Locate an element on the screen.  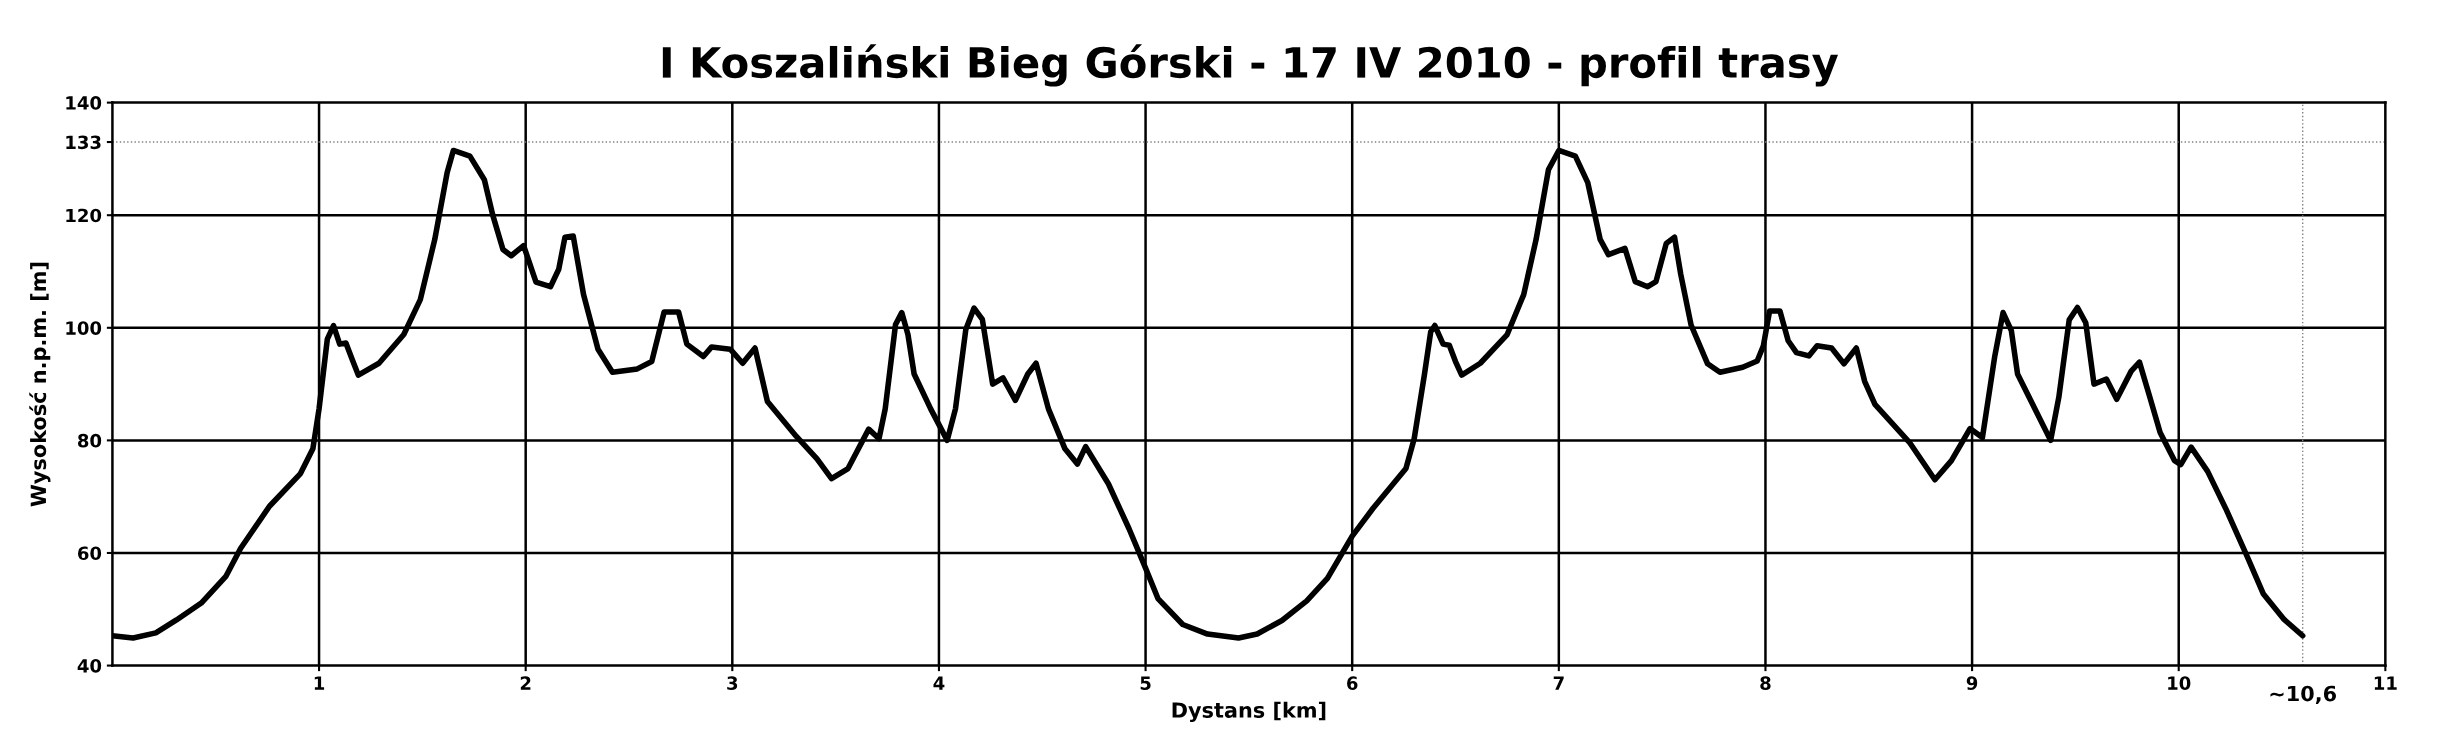
y-tick-label: 100 is located at coordinates (84, 328).